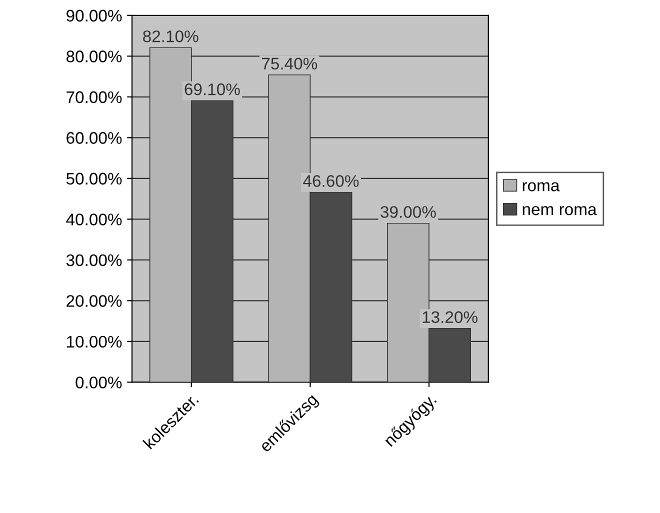 This screenshot has width=660, height=513. I want to click on data-label: 69.10%, so click(212, 89).